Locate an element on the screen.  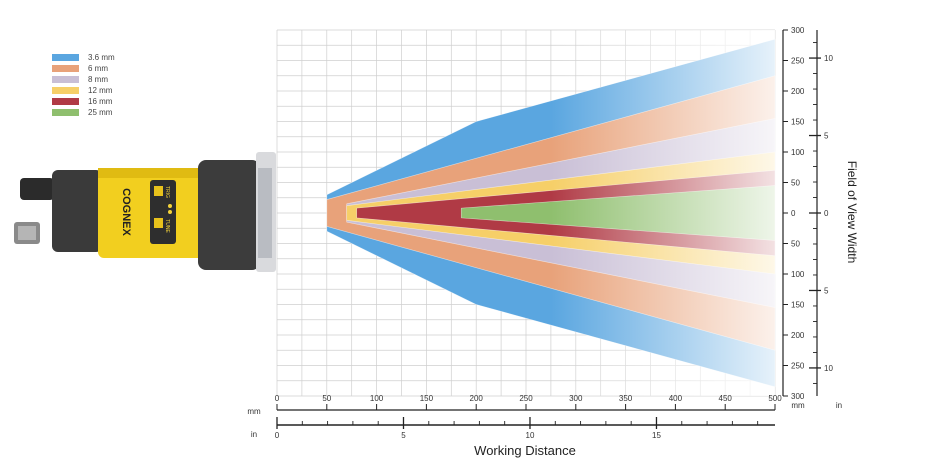
x-unit-mm-left: mm is located at coordinates (254, 411).